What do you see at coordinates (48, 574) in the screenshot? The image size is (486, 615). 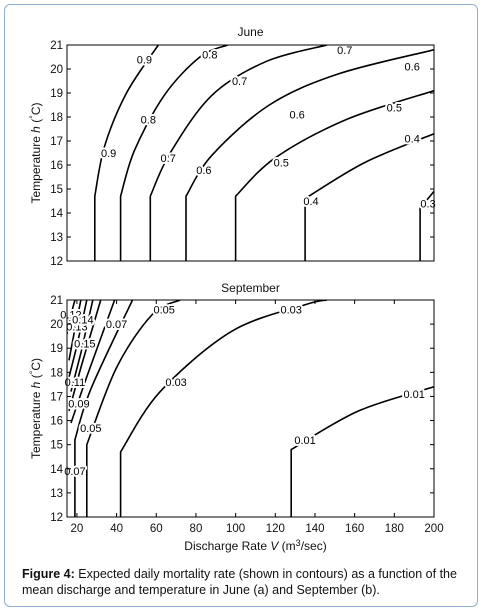 I see `caption-label: Figure 4:` at bounding box center [48, 574].